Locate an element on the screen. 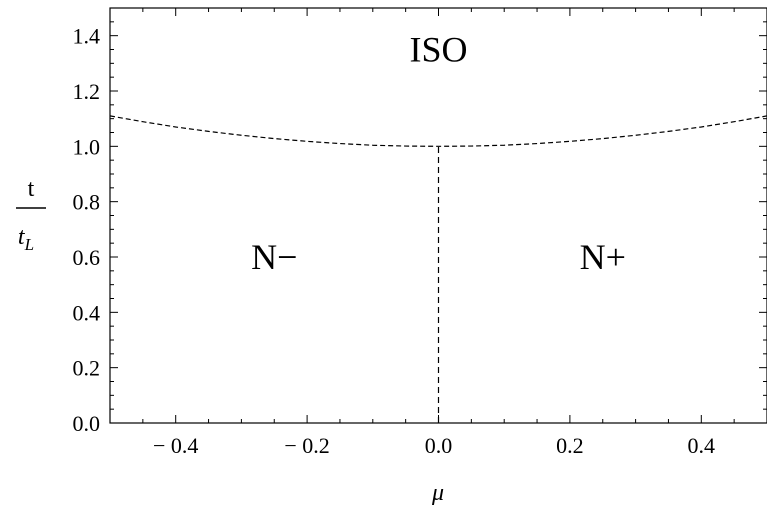 This screenshot has width=767, height=510. iso-nematic-boundary-line is located at coordinates (438, 131).